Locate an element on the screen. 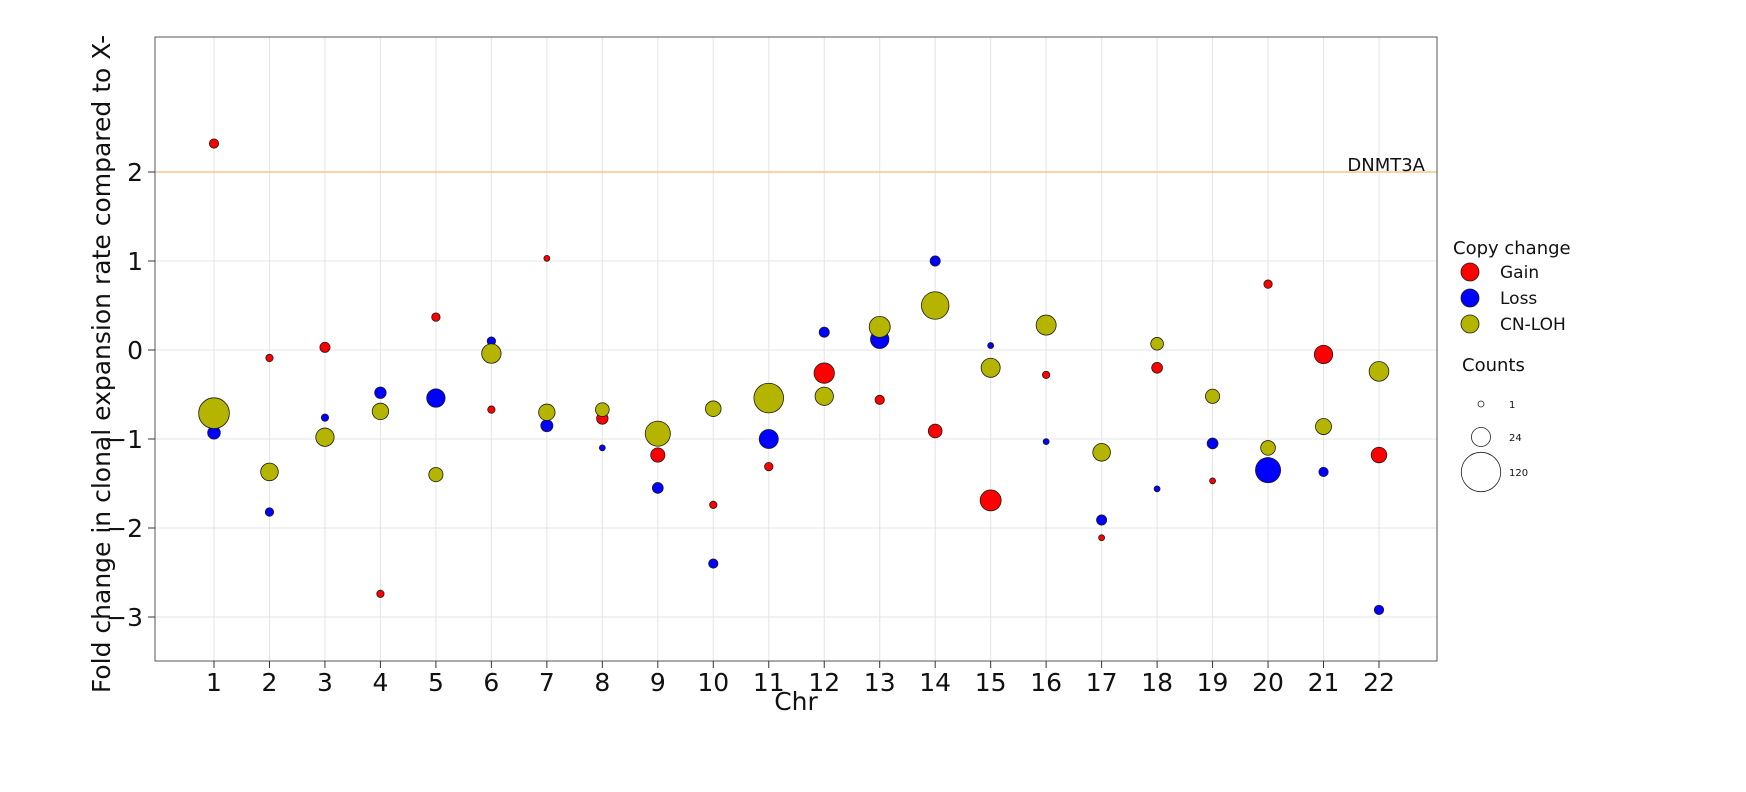 This screenshot has width=1746, height=792. x-tick-label: 20 is located at coordinates (1268, 682).